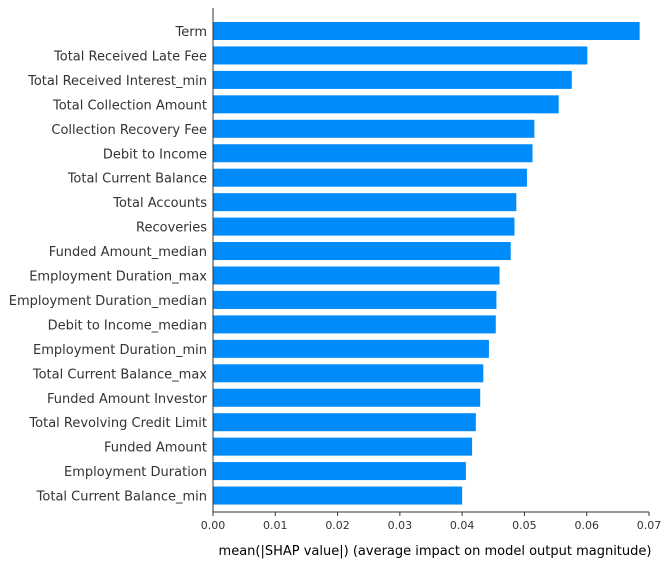 The height and width of the screenshot is (564, 667). Describe the element at coordinates (159, 203) in the screenshot. I see `category-label-7: Total Accounts` at that location.